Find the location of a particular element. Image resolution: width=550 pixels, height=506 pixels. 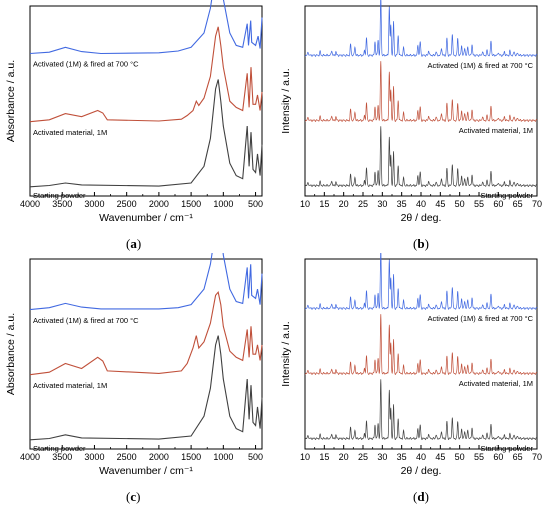

caption-d-letter: d is located at coordinates (421, 496).